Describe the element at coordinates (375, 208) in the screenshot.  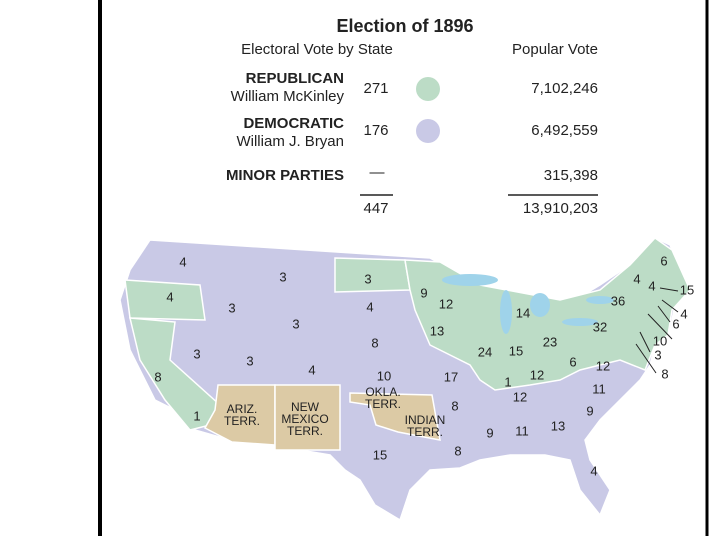
I see `electoral-total: 447` at that location.